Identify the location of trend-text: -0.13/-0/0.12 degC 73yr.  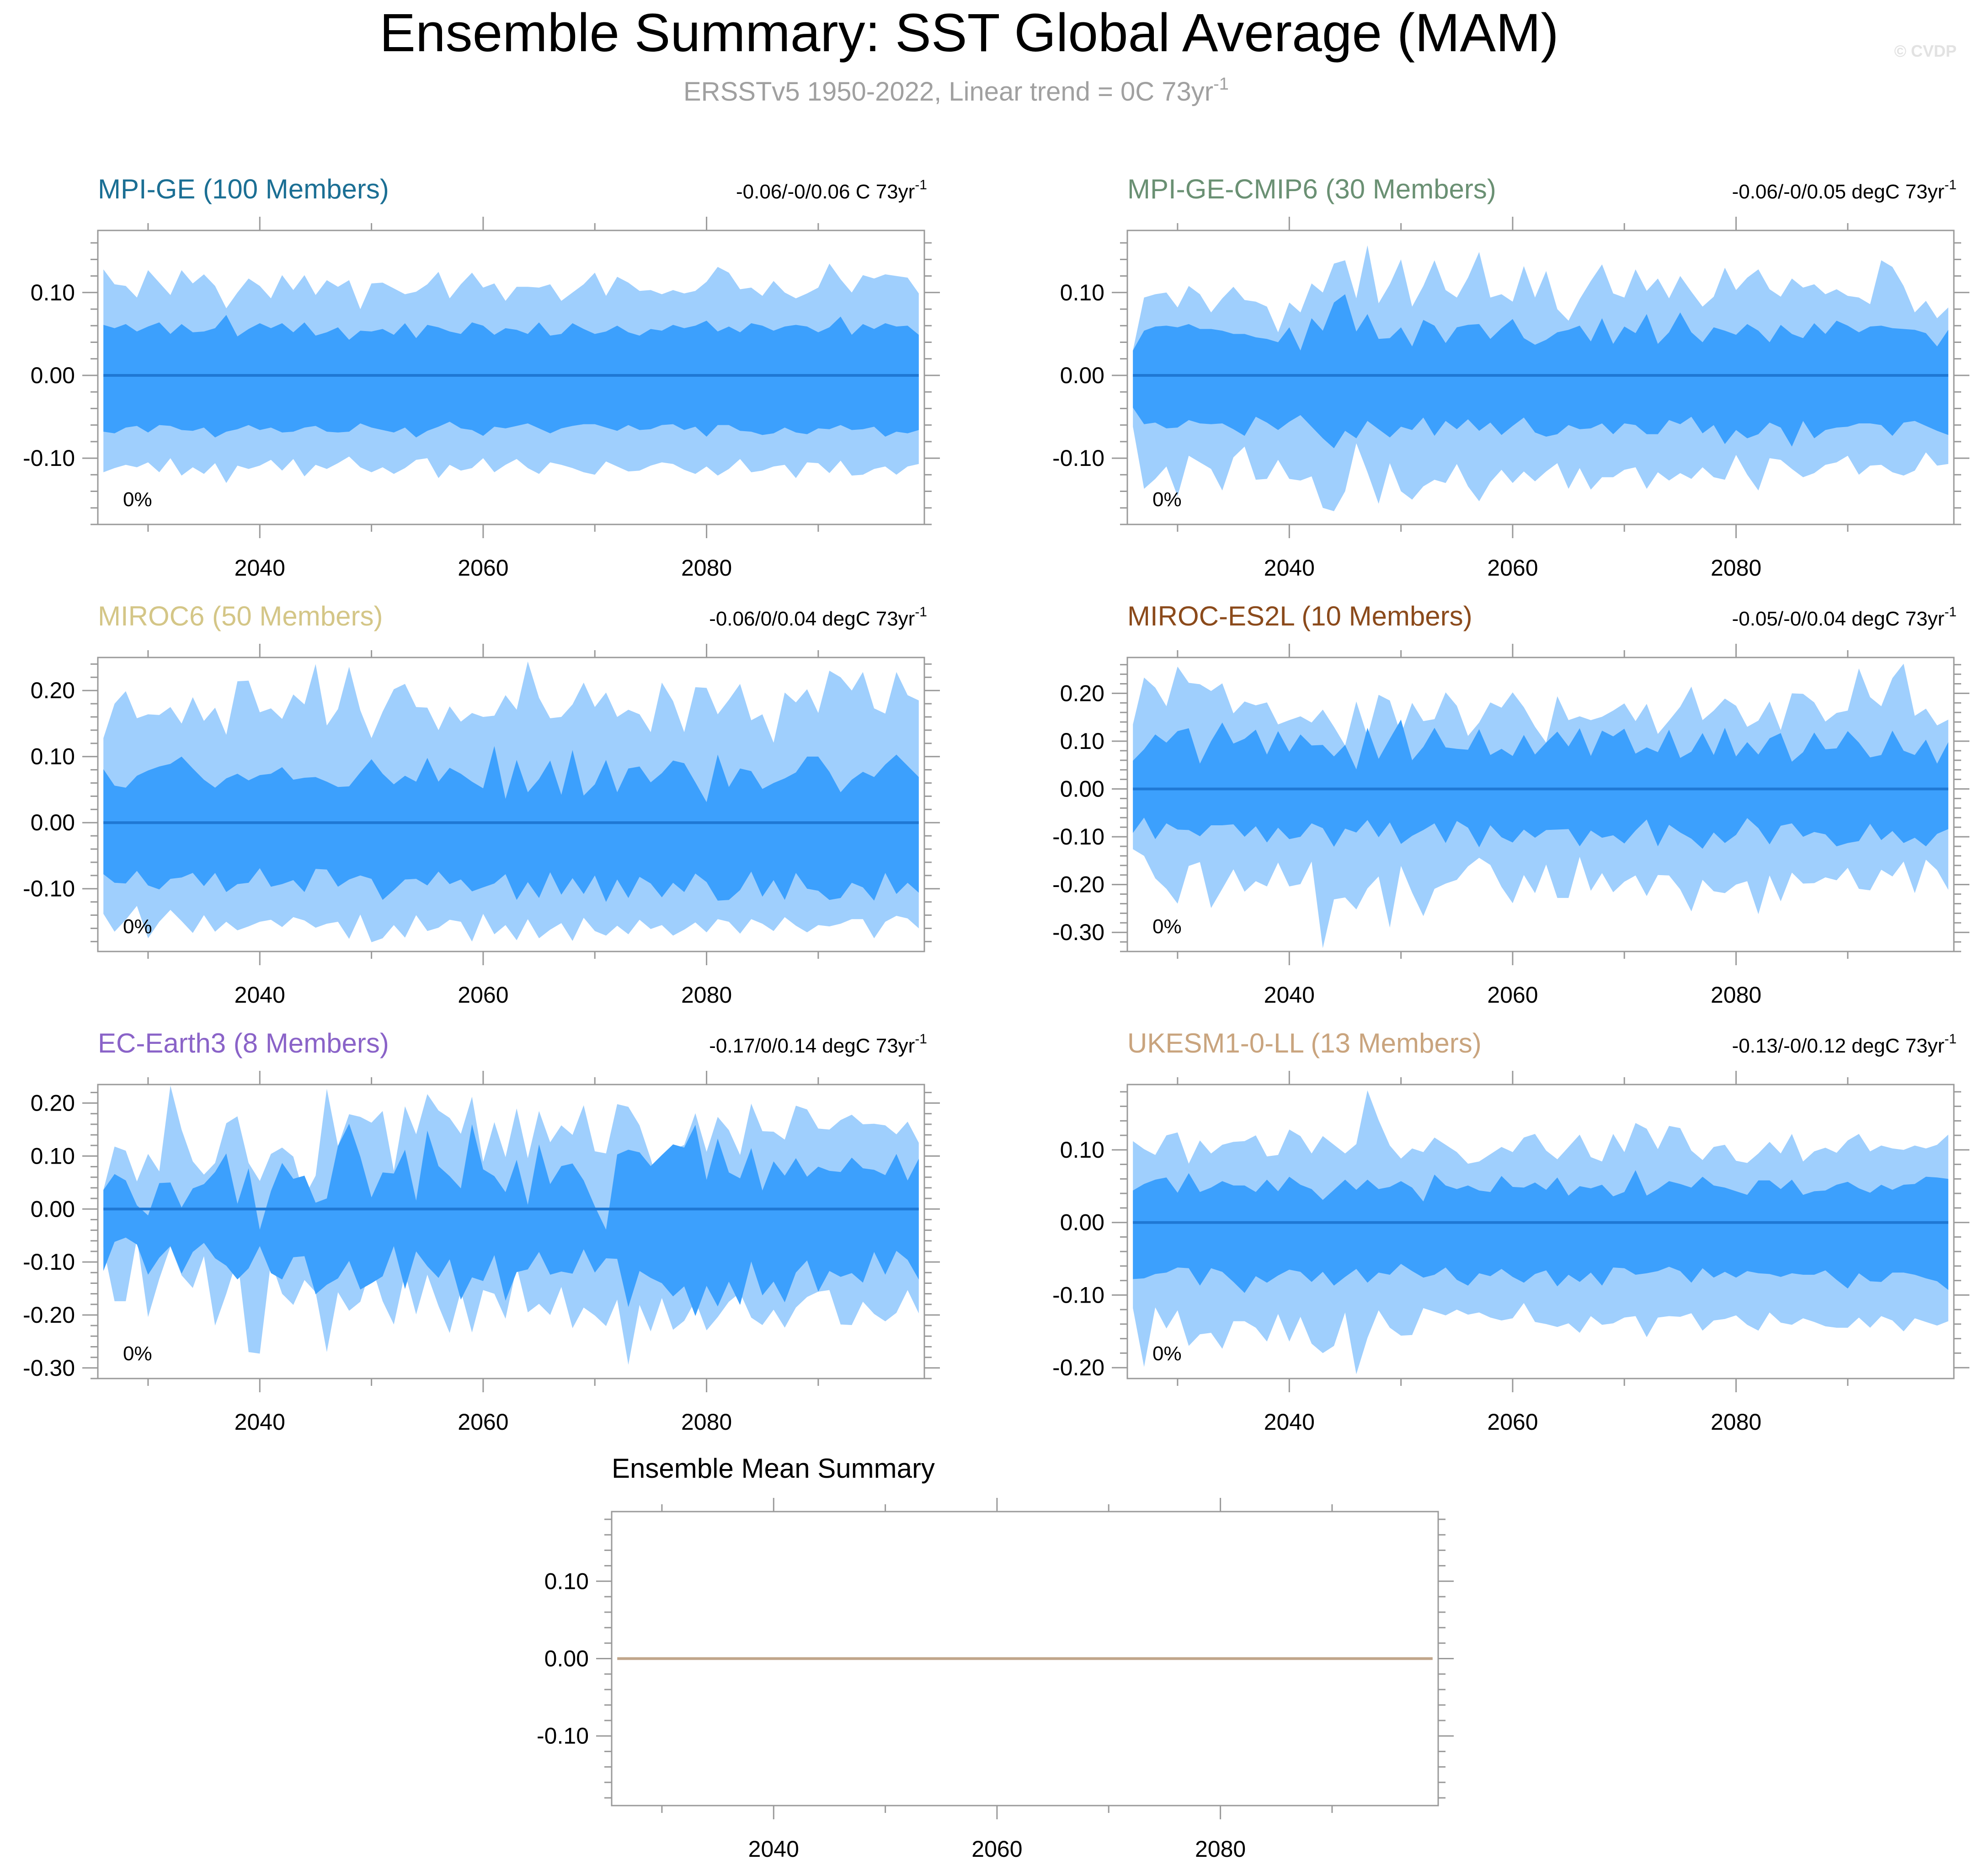
(1838, 1046).